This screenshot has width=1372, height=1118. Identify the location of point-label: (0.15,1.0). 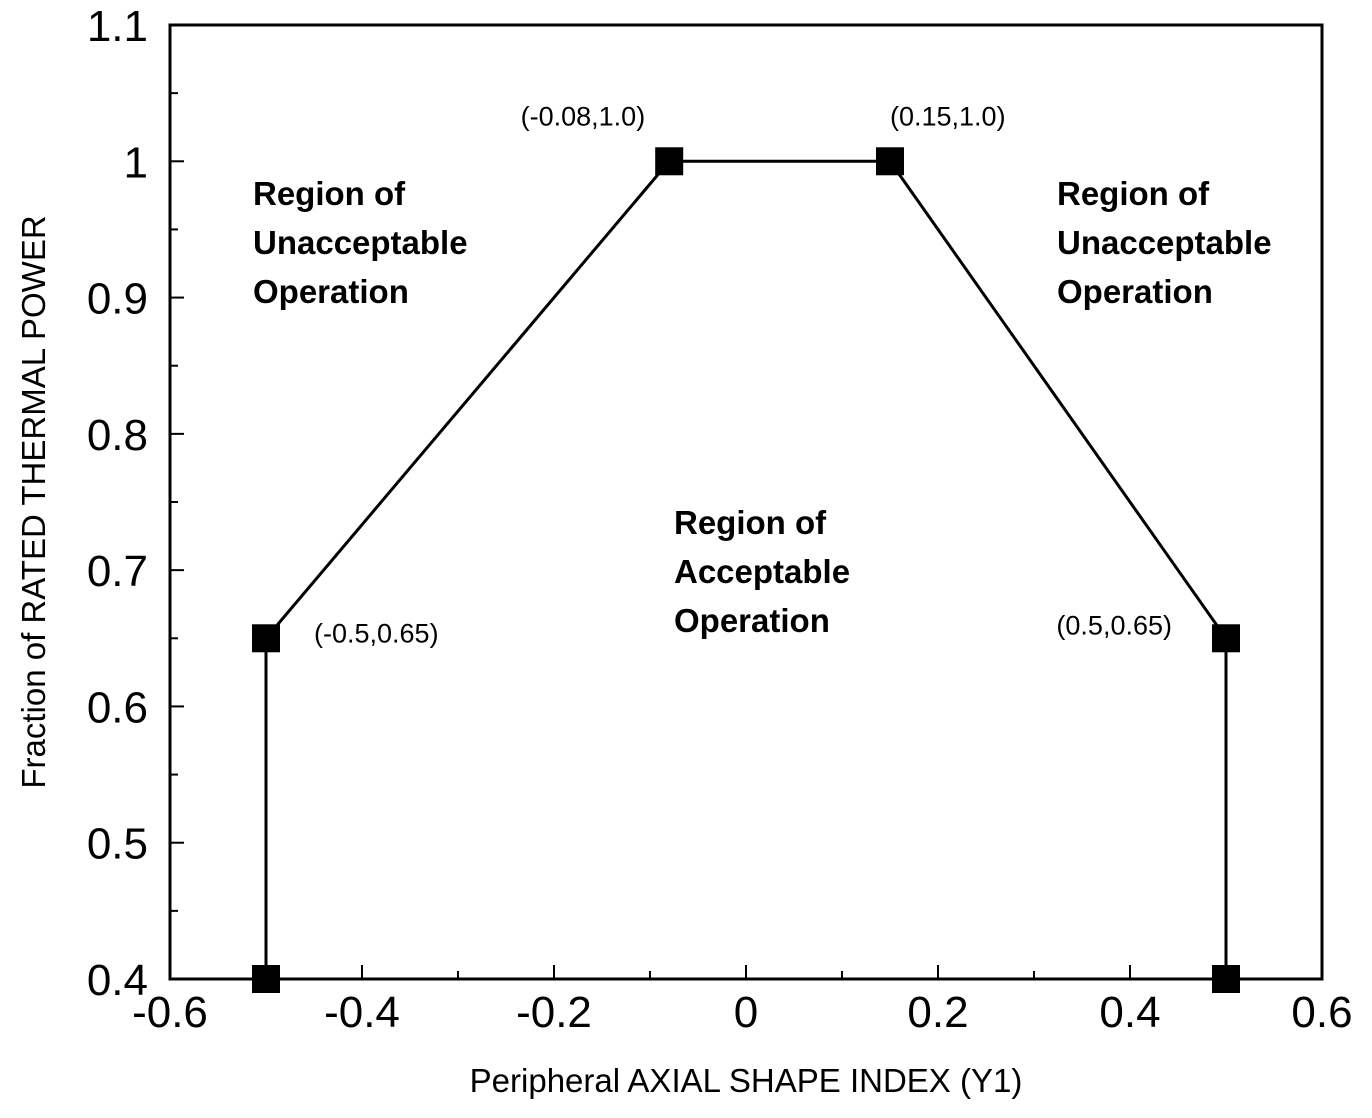
(948, 116).